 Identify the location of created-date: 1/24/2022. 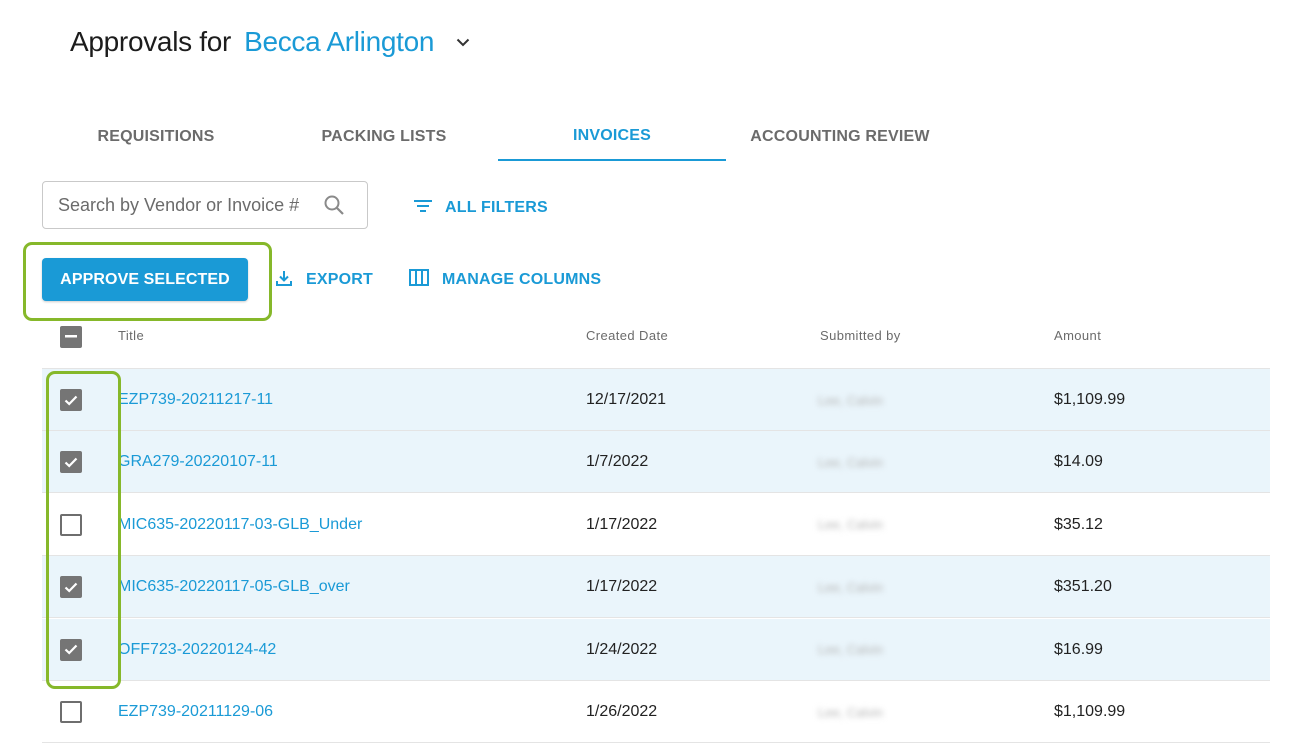
(622, 649).